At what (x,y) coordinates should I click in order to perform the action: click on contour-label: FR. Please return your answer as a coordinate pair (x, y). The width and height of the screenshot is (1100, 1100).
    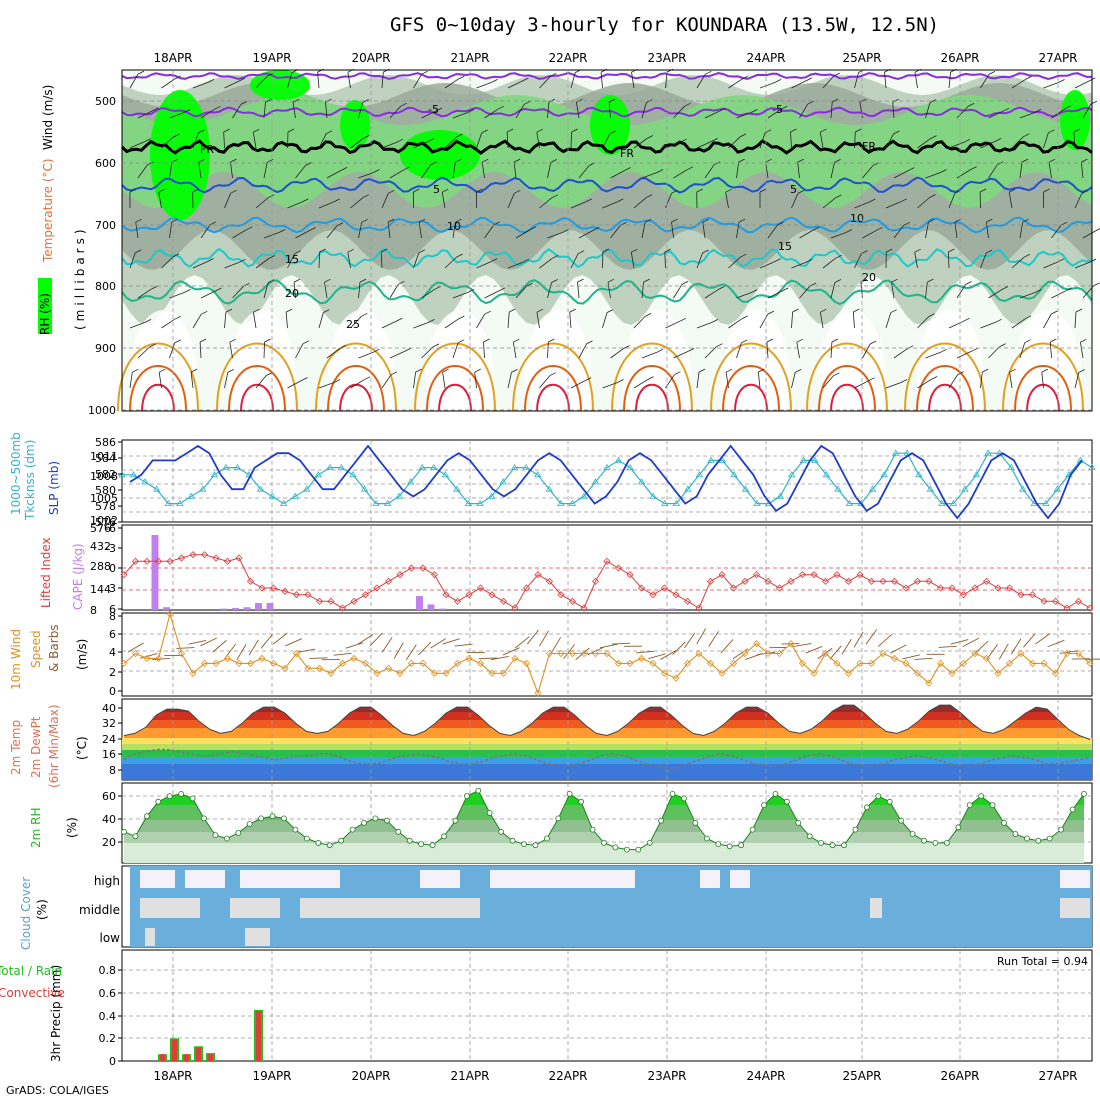
    Looking at the image, I should click on (207, 149).